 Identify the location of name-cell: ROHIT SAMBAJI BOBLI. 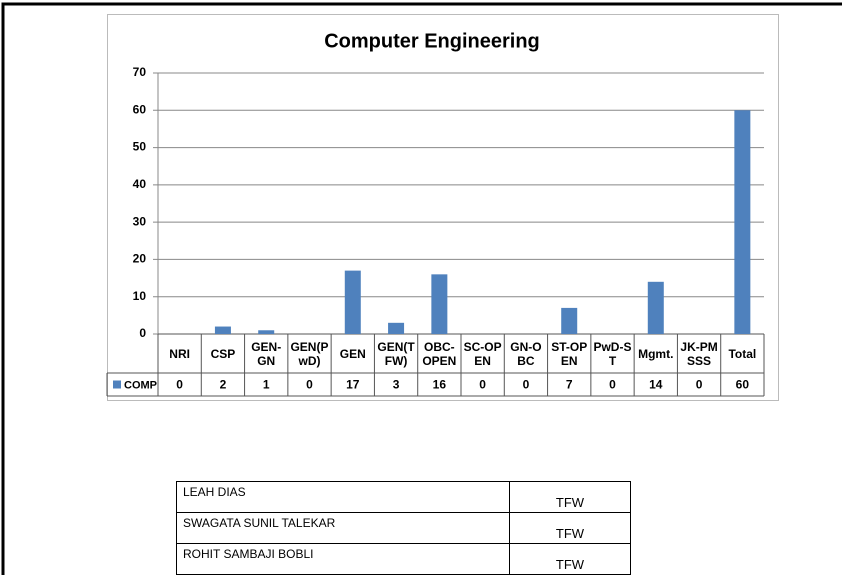
(343, 559).